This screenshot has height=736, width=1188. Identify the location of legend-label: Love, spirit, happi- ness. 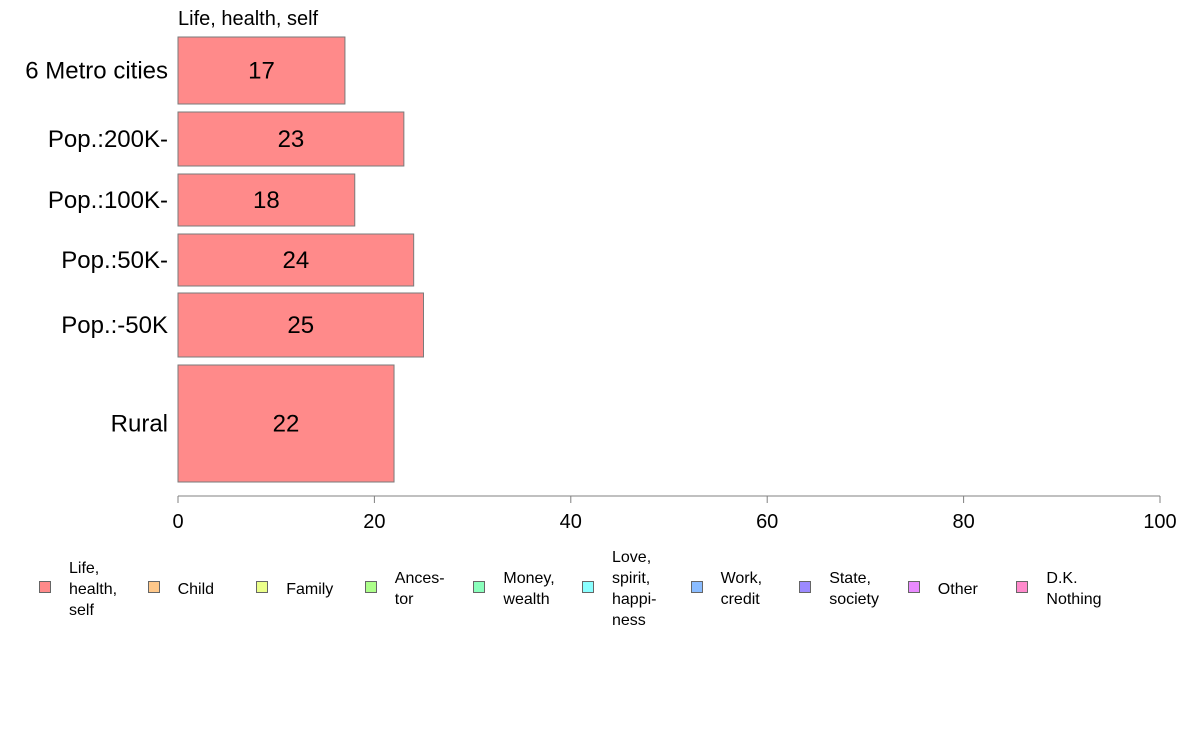
(634, 589).